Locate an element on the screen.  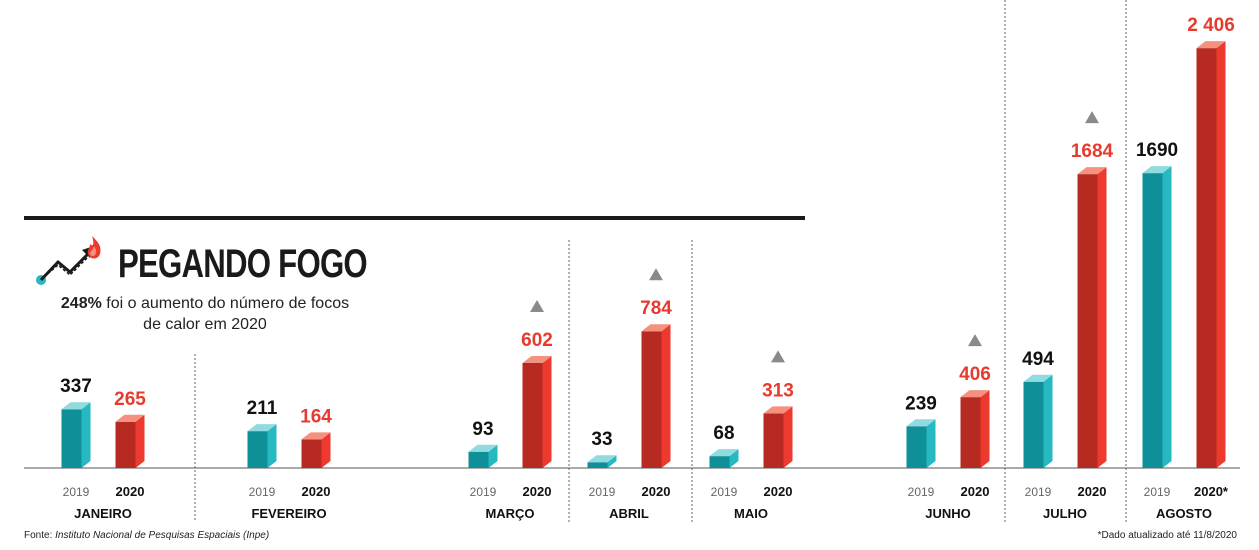
value-label-2019: 494 is located at coordinates (1038, 359).